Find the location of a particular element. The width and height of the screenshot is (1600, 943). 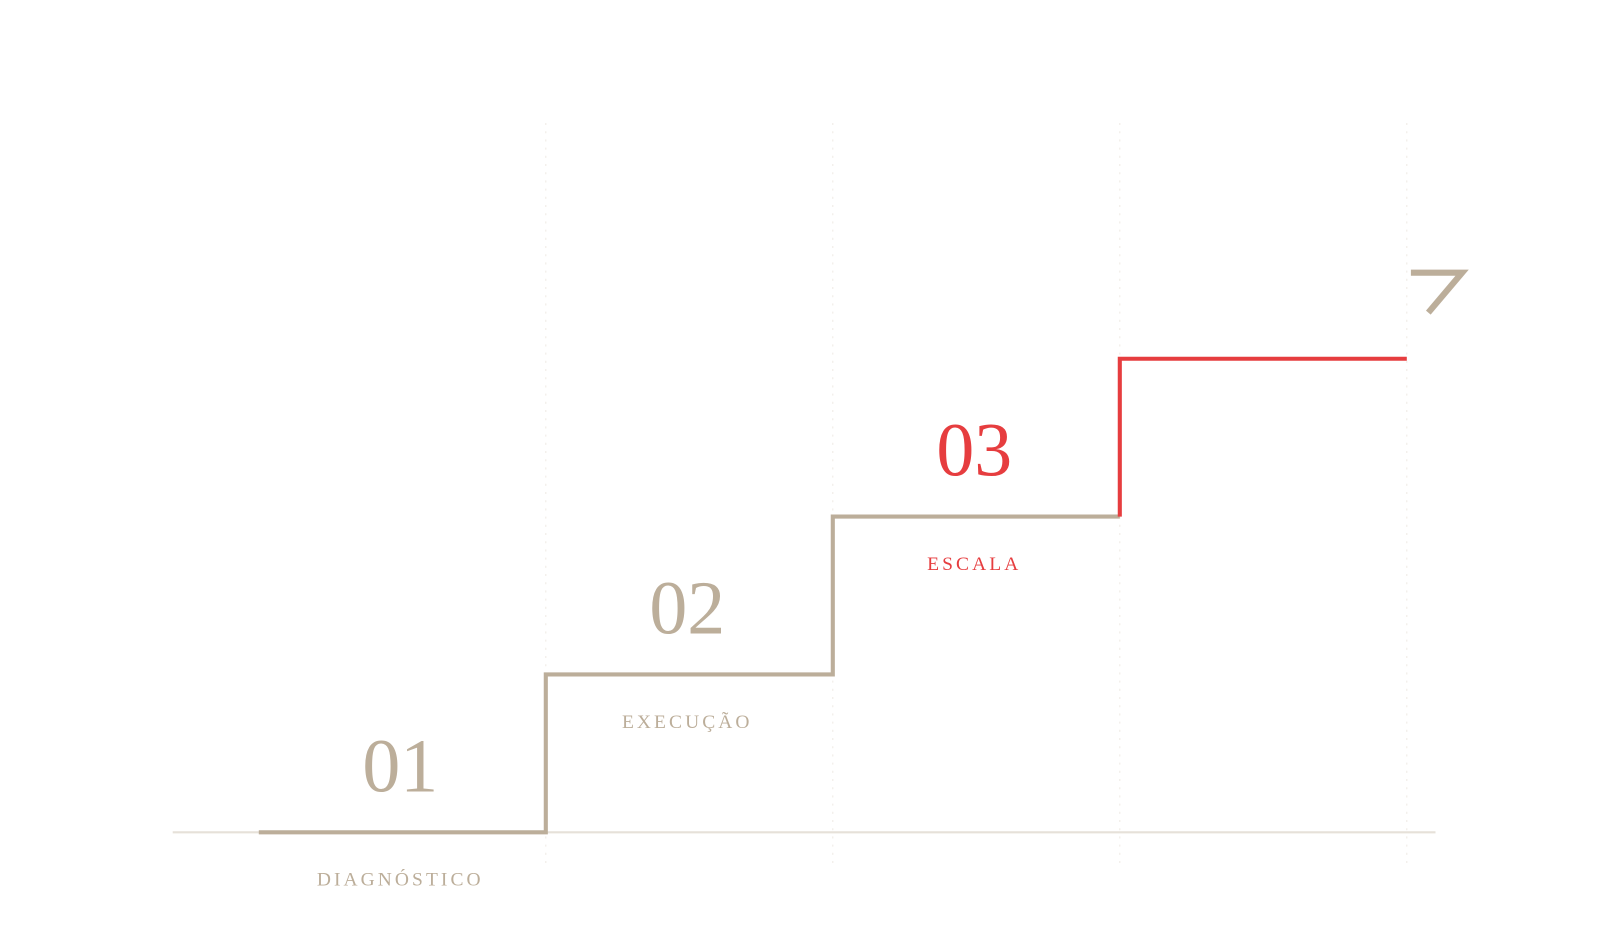

step-label: EXECUÇÃO is located at coordinates (687, 722).